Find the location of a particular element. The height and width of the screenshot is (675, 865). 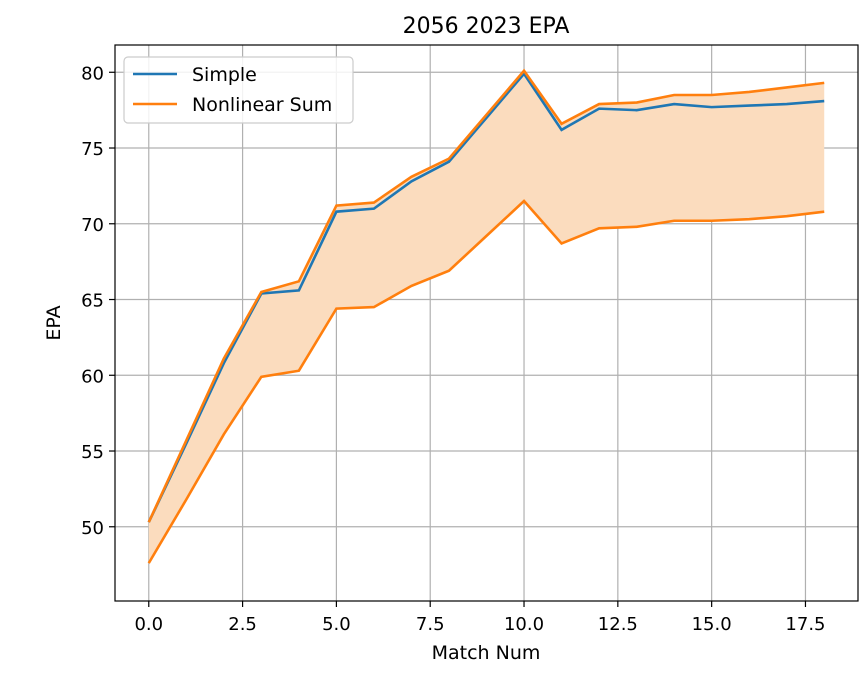

x-tick-label: 15.0 is located at coordinates (712, 624).